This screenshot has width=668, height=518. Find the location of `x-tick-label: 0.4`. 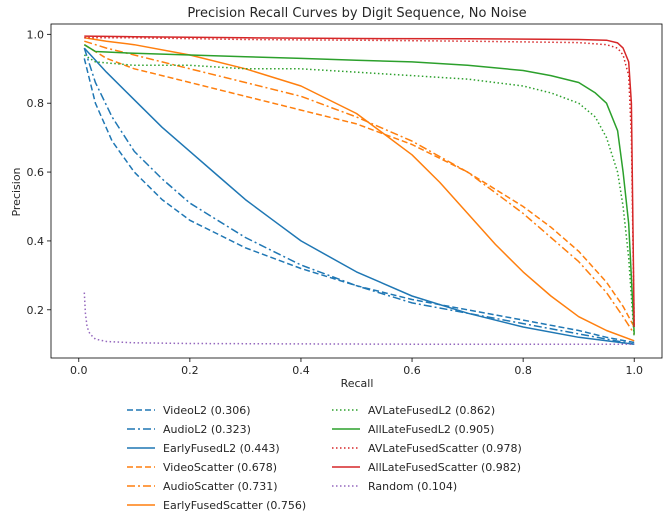

x-tick-label: 0.4 is located at coordinates (301, 370).